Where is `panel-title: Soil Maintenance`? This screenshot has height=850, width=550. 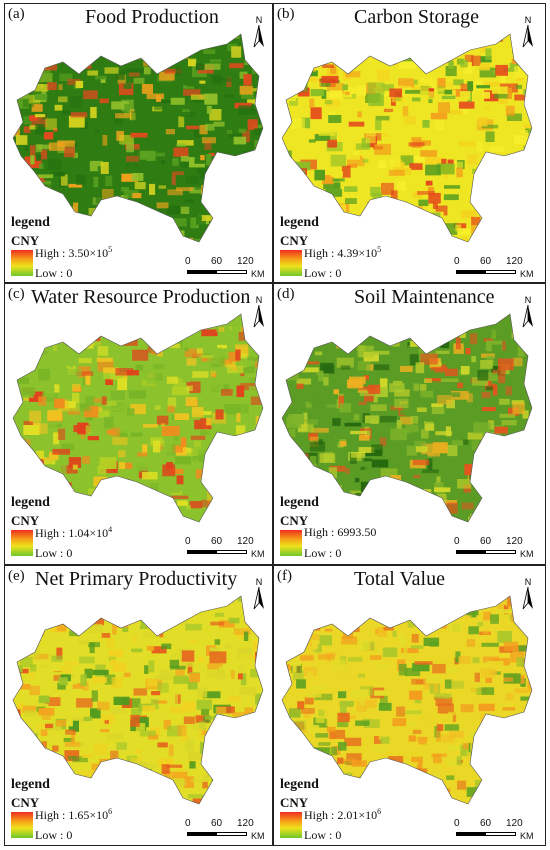
panel-title: Soil Maintenance is located at coordinates (424, 297).